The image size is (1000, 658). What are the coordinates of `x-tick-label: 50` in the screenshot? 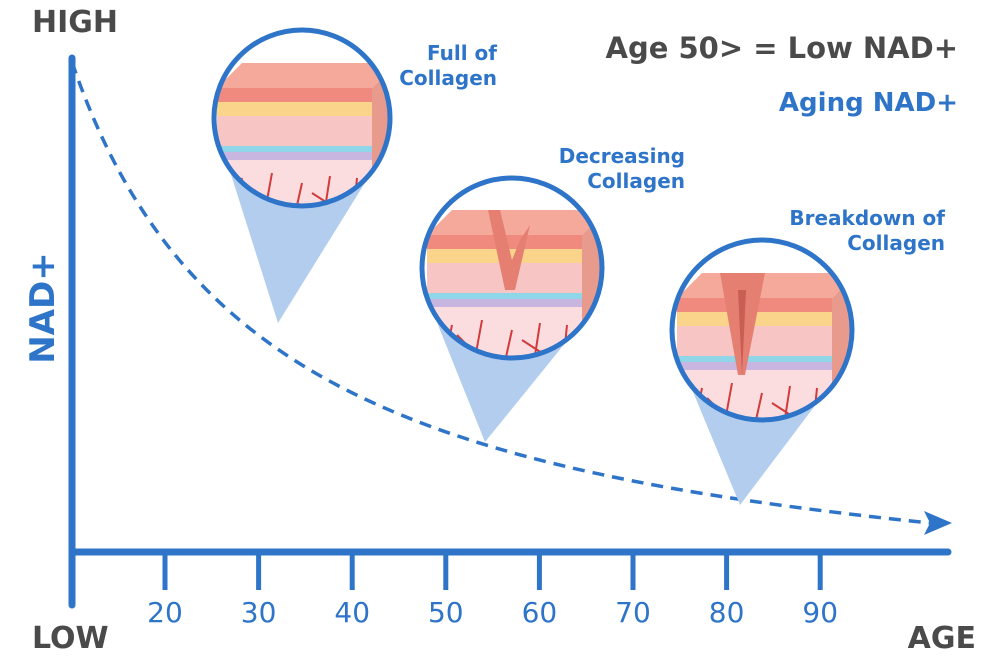 It's located at (446, 612).